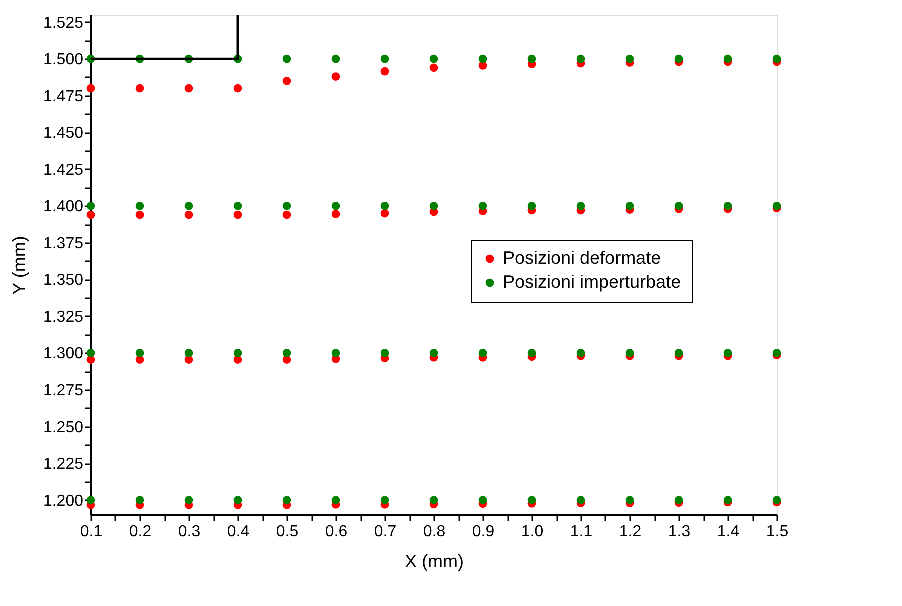 The height and width of the screenshot is (606, 902). Describe the element at coordinates (287, 532) in the screenshot. I see `x-tick-label: 0.5` at that location.